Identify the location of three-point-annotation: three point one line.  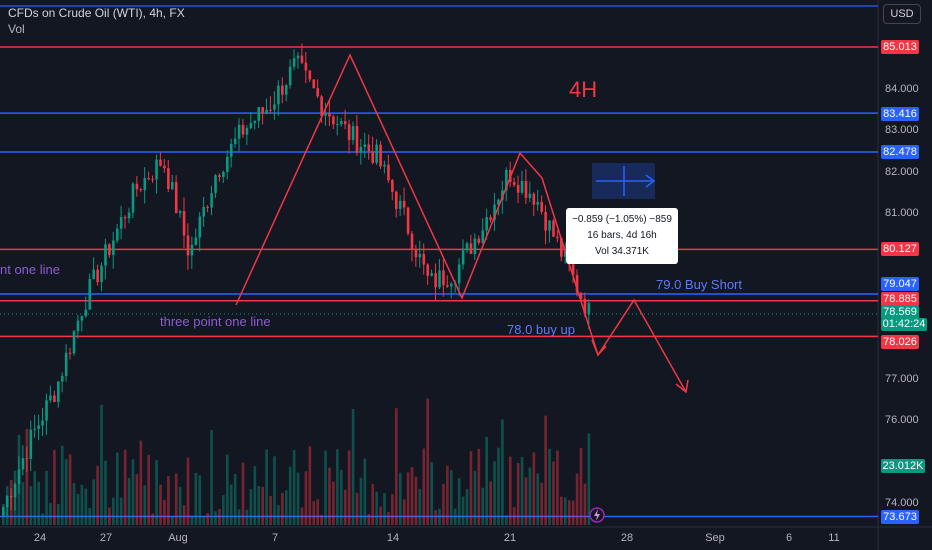
(215, 321).